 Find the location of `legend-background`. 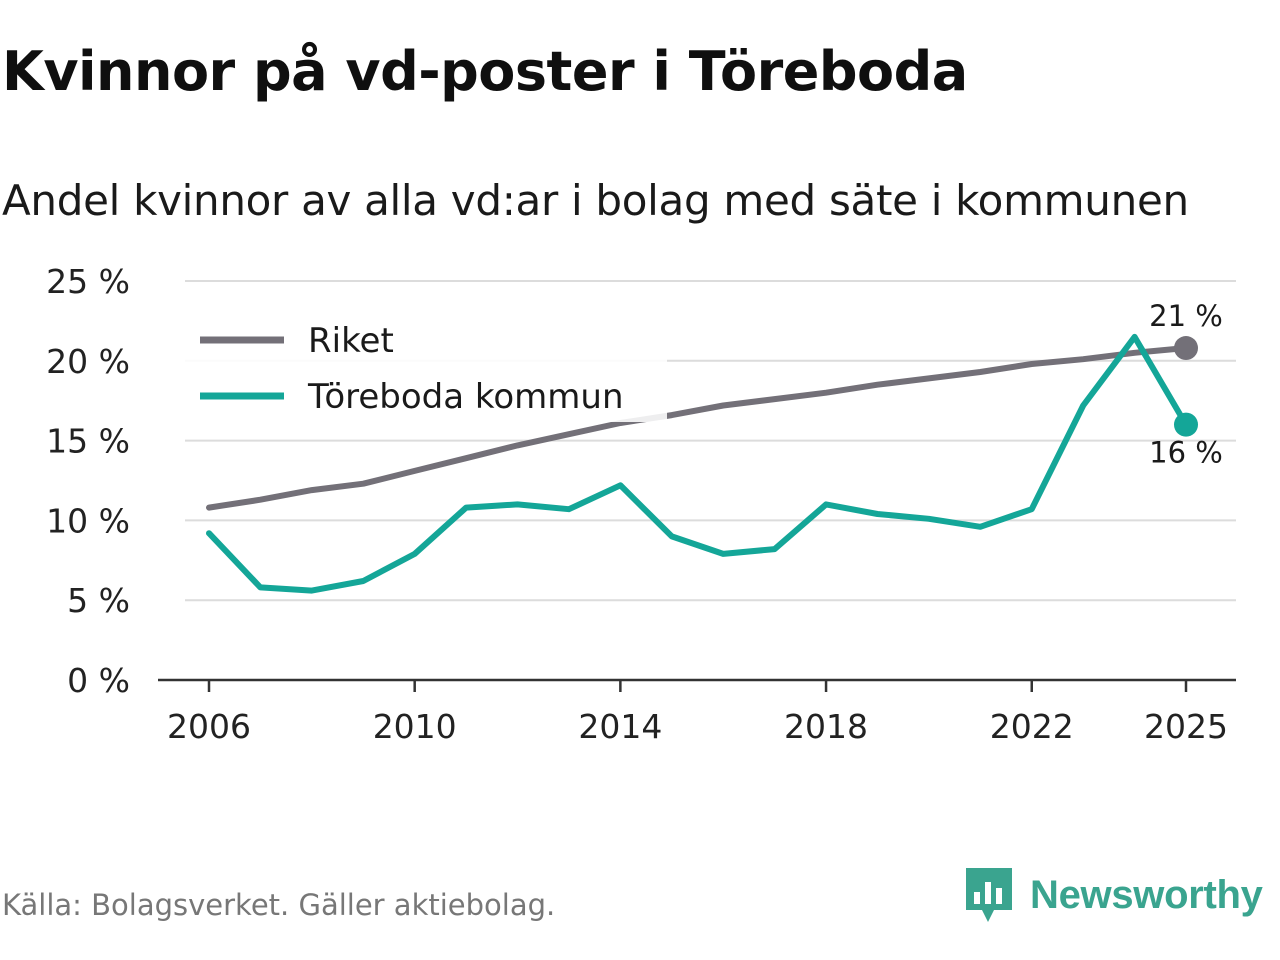

legend-background is located at coordinates (426, 366).